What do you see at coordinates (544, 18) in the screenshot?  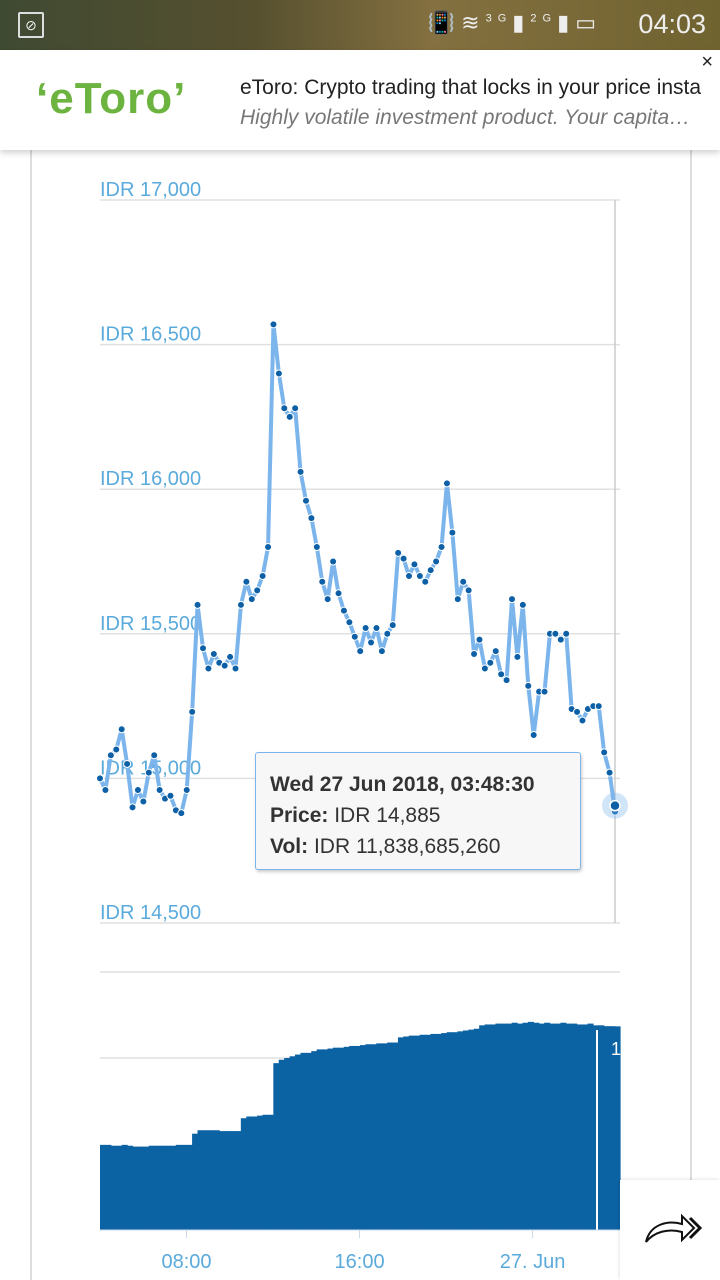 I see `network-type-2: 2G` at bounding box center [544, 18].